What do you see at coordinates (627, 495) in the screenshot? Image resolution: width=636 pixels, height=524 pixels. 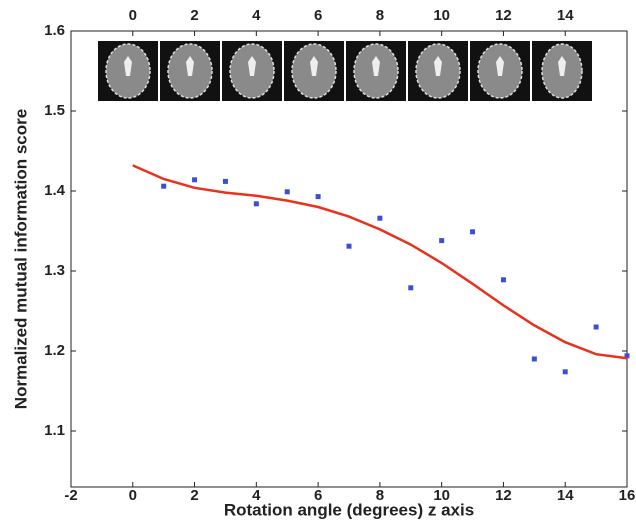 I see `x-tick-label: 16` at bounding box center [627, 495].